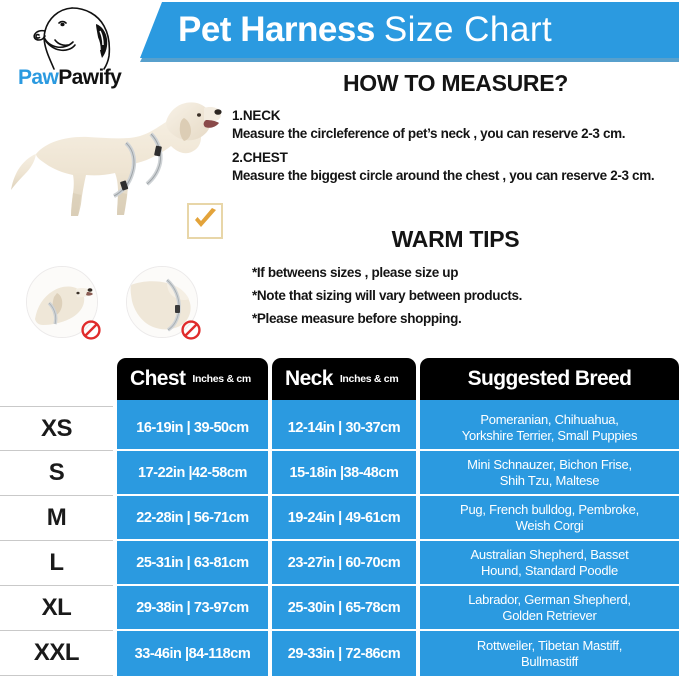 This screenshot has width=679, height=679. I want to click on tip-item: *Please measure before shopping., so click(357, 318).